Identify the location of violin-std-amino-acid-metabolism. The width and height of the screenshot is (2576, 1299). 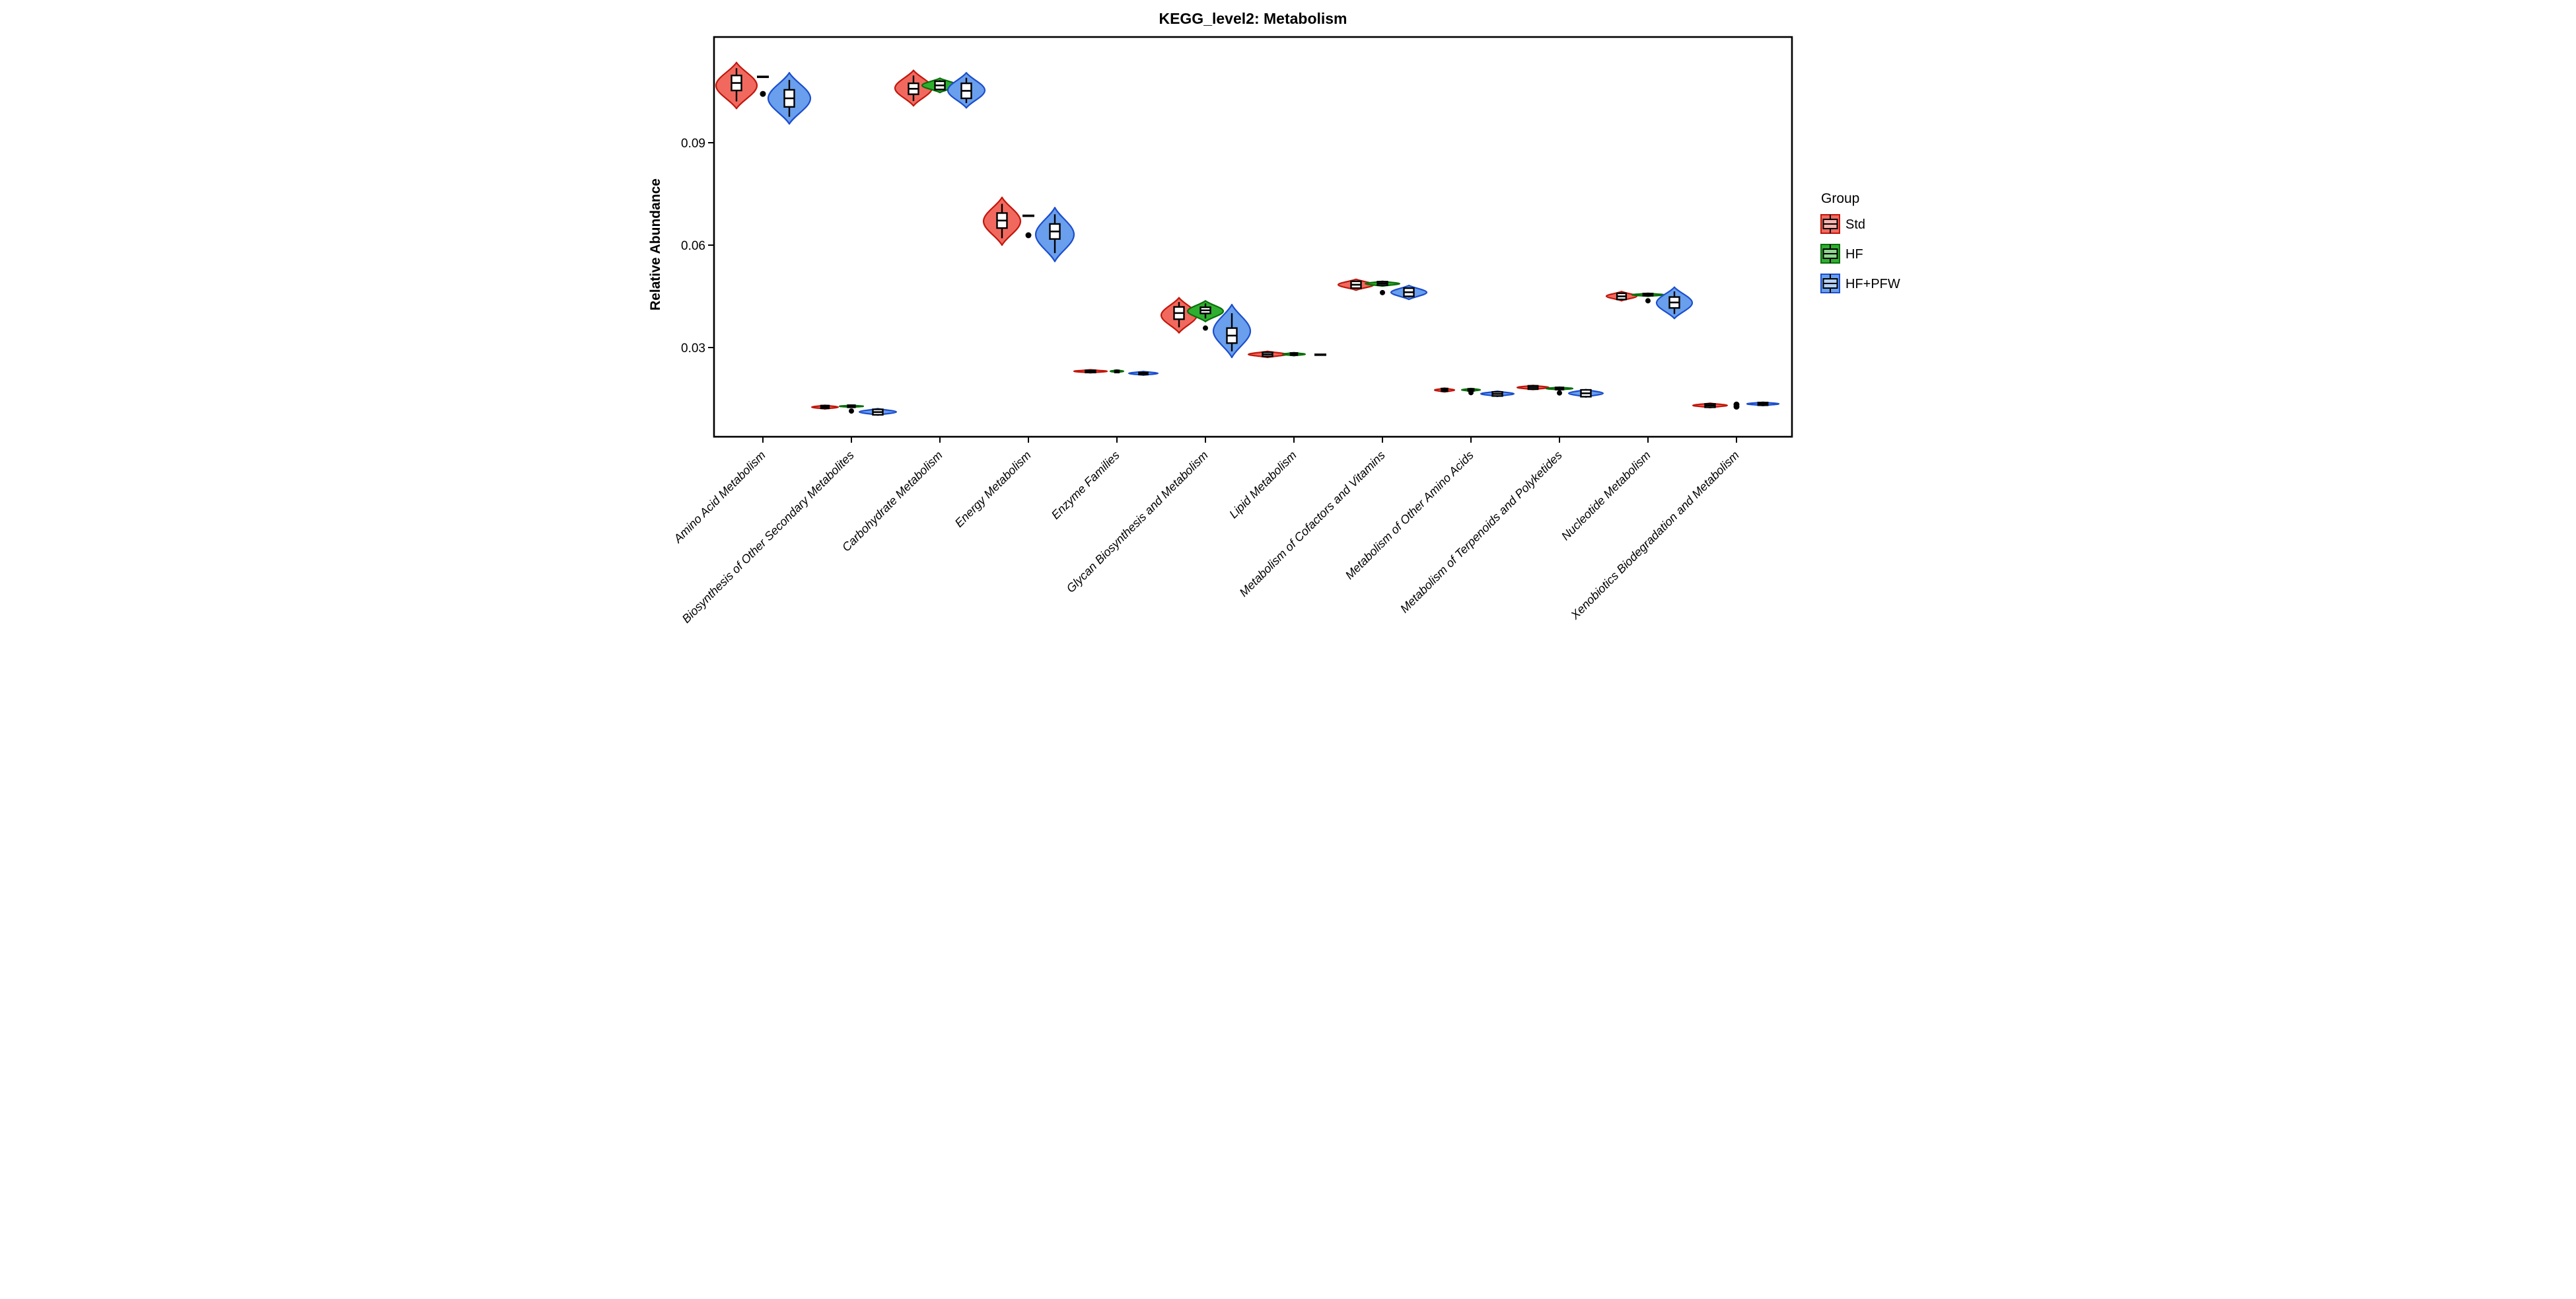
(737, 85).